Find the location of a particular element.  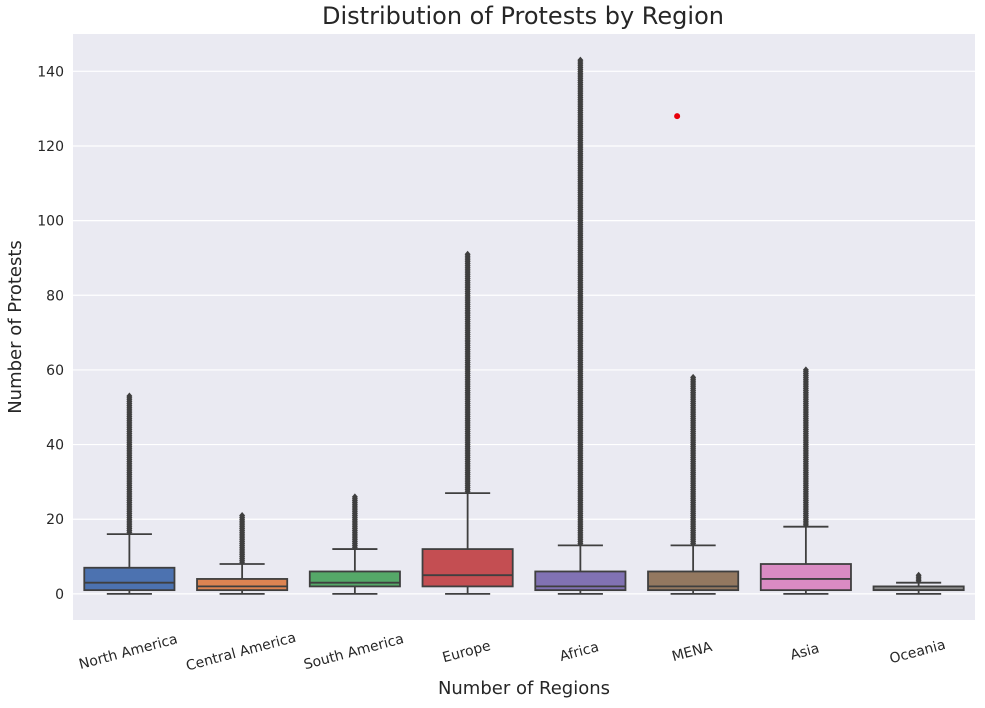

box-europe is located at coordinates (467, 422).